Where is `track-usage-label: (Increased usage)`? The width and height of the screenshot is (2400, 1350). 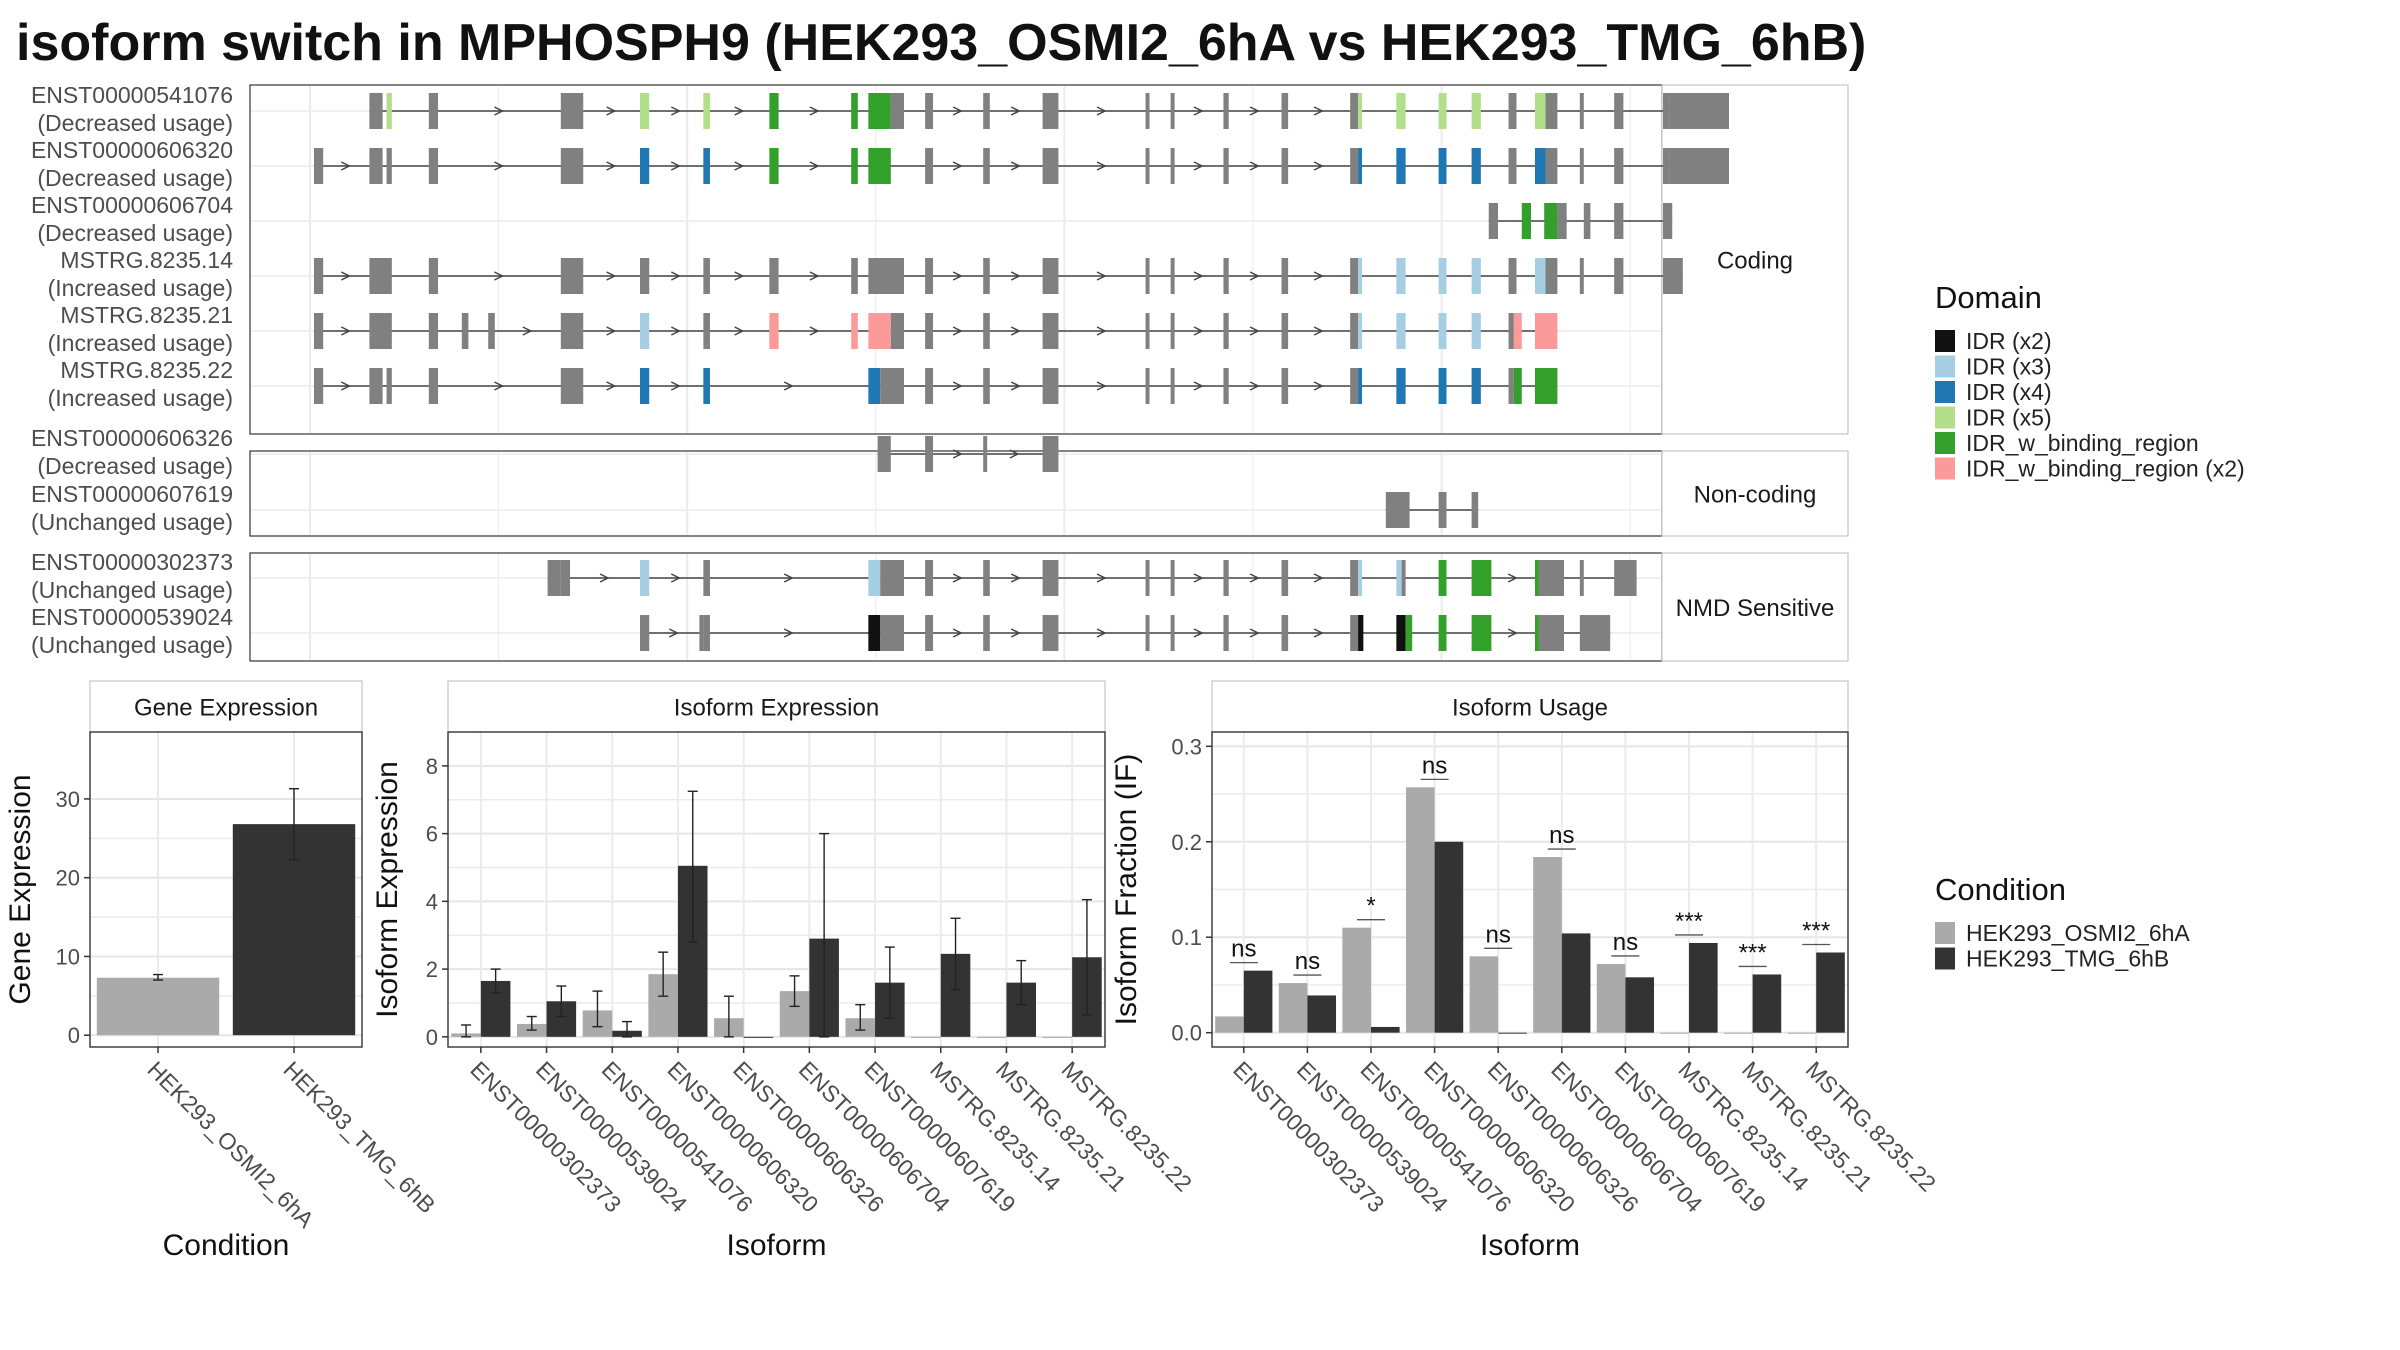 track-usage-label: (Increased usage) is located at coordinates (140, 343).